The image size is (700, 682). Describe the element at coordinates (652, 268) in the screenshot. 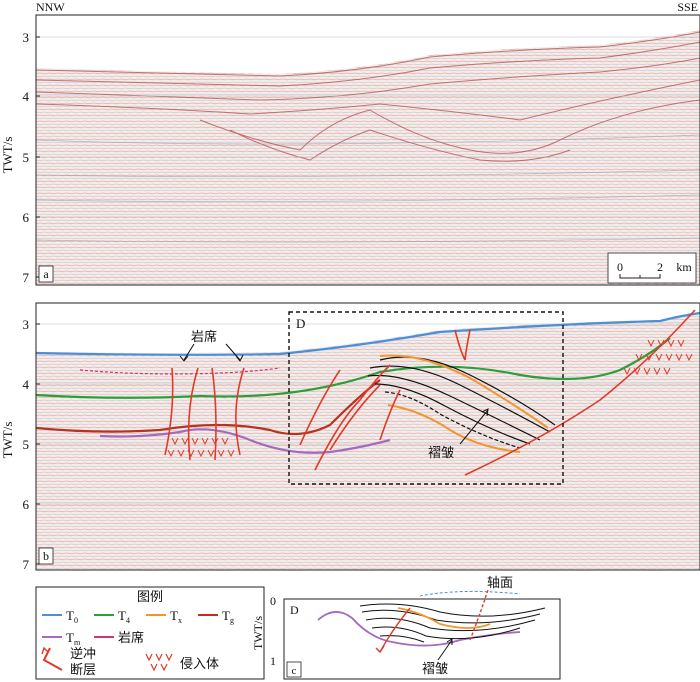

I see `scale-bar: 0 2 km` at that location.